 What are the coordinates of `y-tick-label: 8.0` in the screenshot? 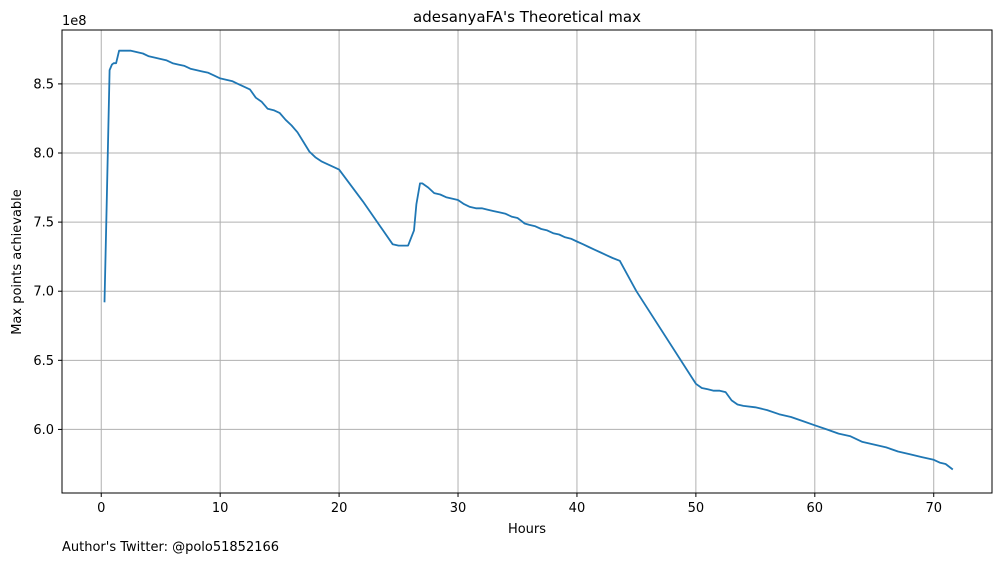 It's located at (43, 154).